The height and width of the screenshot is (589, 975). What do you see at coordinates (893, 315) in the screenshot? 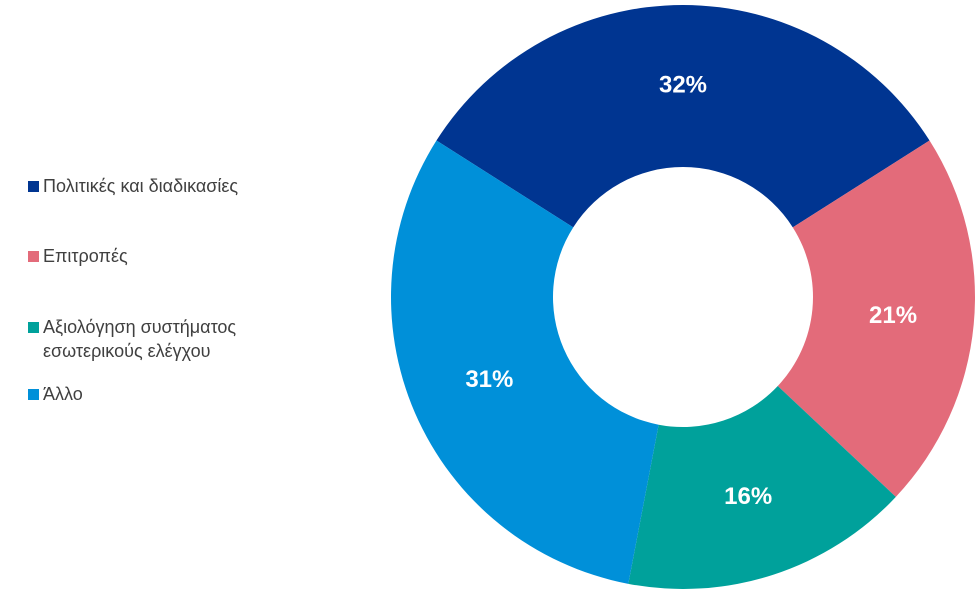
I see `data-label: 21%` at bounding box center [893, 315].